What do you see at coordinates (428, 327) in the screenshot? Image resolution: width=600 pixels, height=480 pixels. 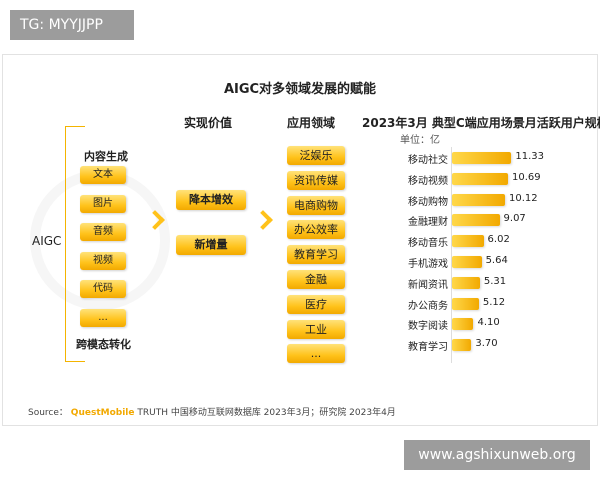 I see `category-label: 数字阅读` at bounding box center [428, 327].